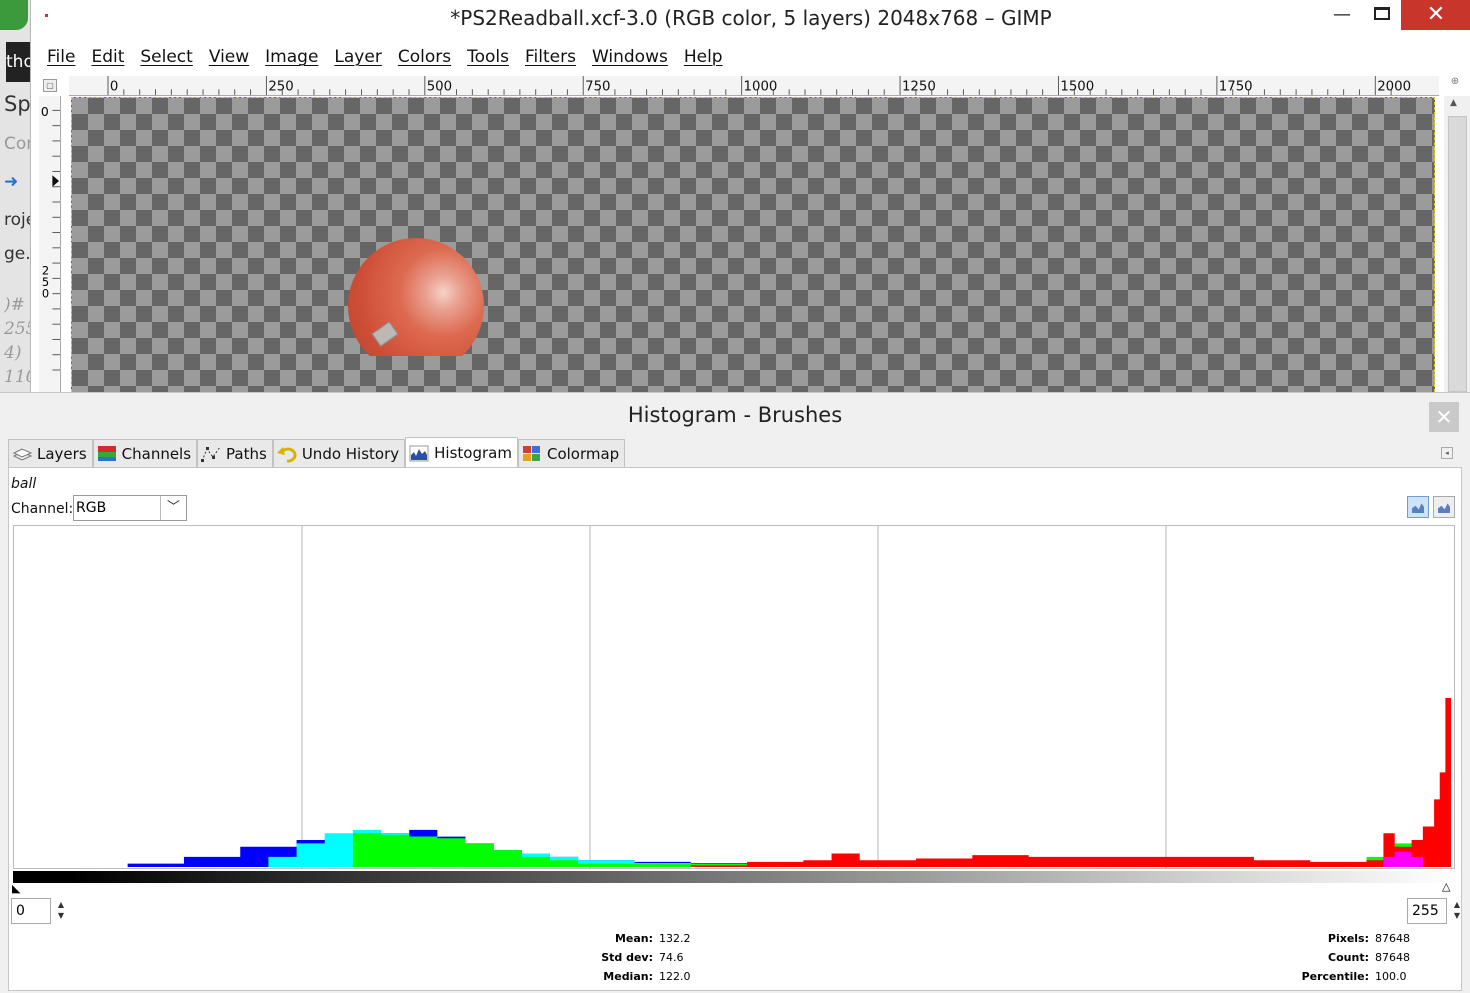  Describe the element at coordinates (571, 453) in the screenshot. I see `tab-colormap: Colormap` at that location.